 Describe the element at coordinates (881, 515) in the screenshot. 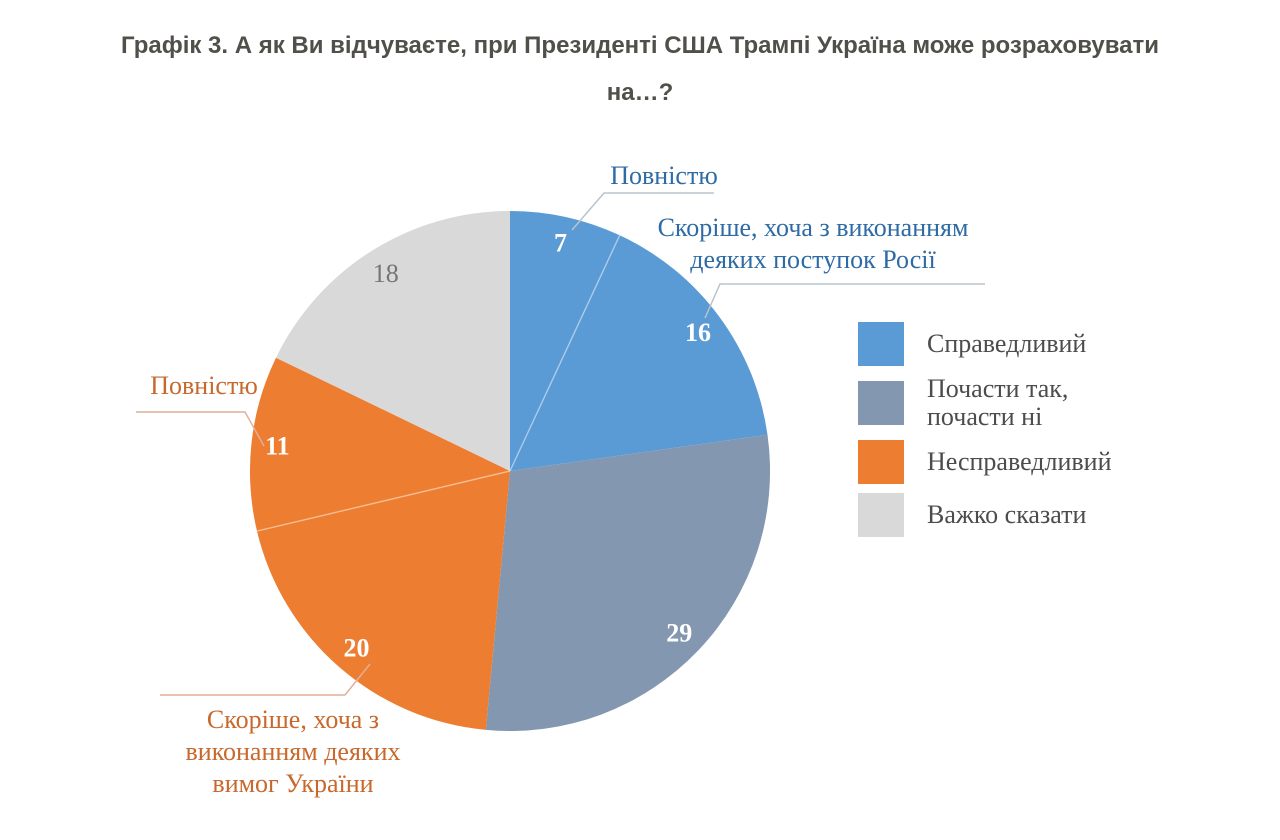

I see `legend-swatch-hard-to-say` at that location.